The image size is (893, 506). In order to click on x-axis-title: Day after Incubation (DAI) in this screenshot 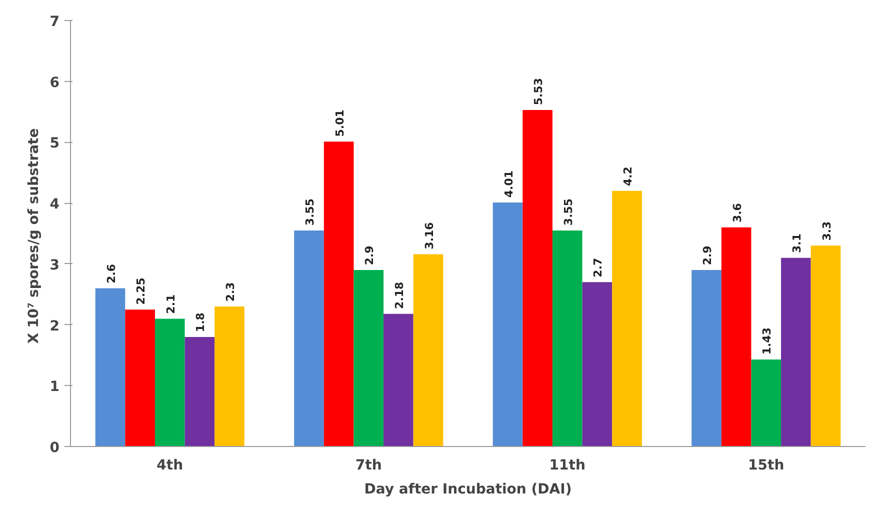, I will do `click(468, 490)`.